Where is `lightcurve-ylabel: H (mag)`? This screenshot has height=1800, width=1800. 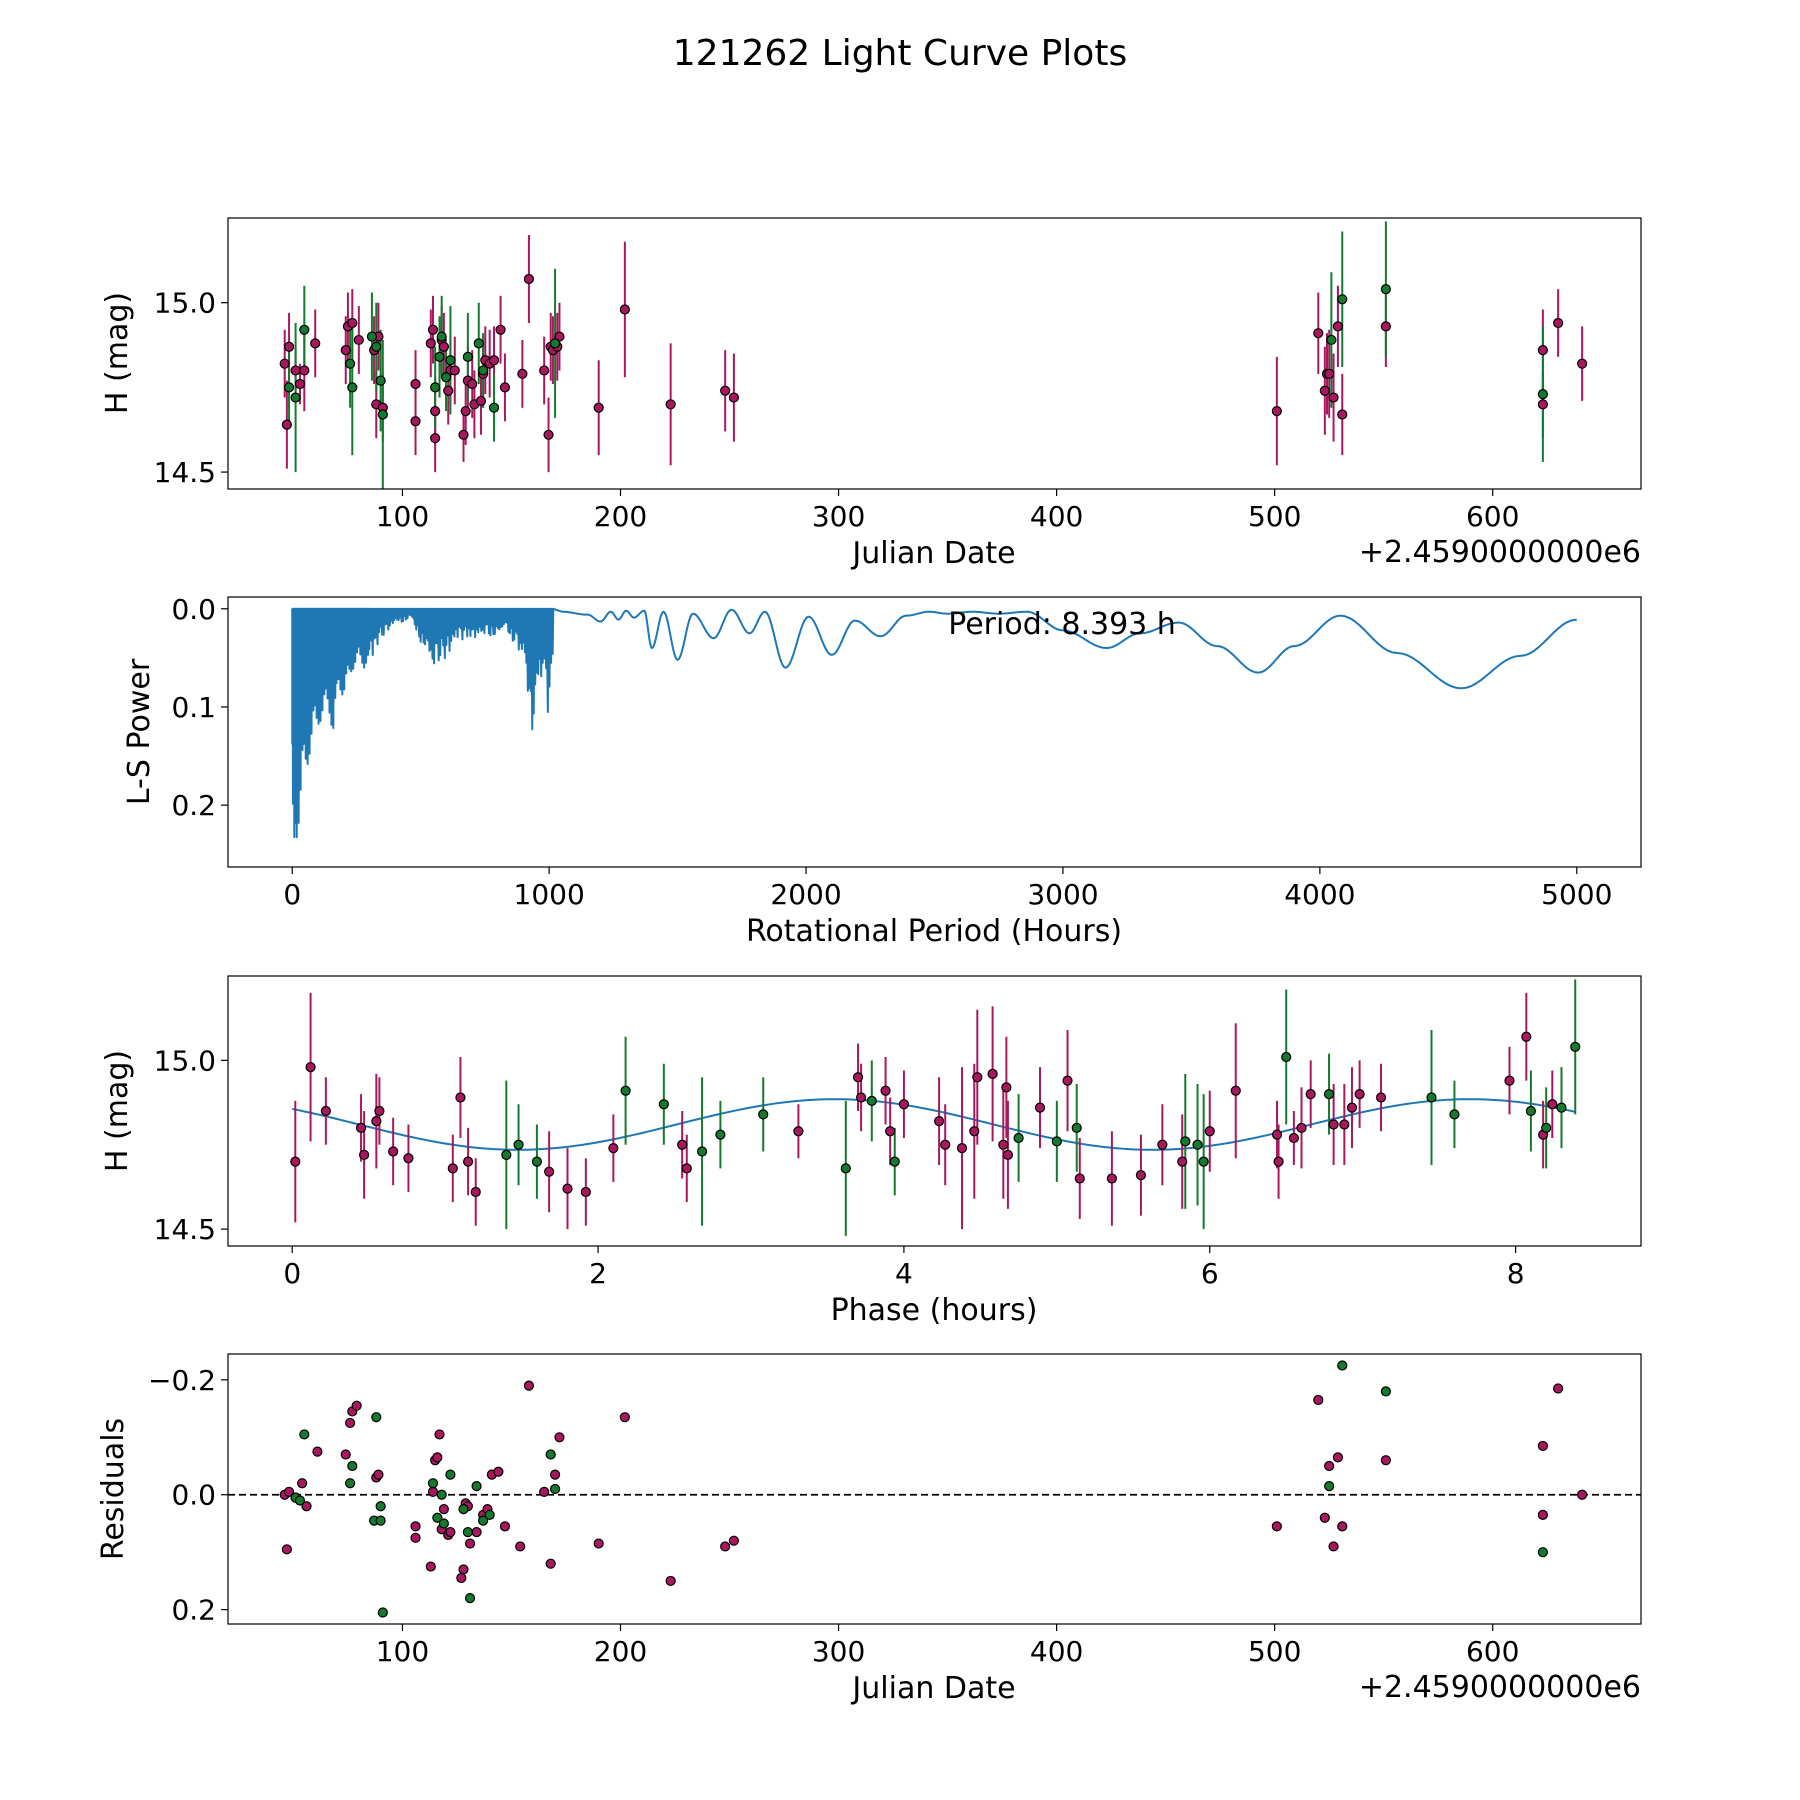
lightcurve-ylabel: H (mag) is located at coordinates (117, 353).